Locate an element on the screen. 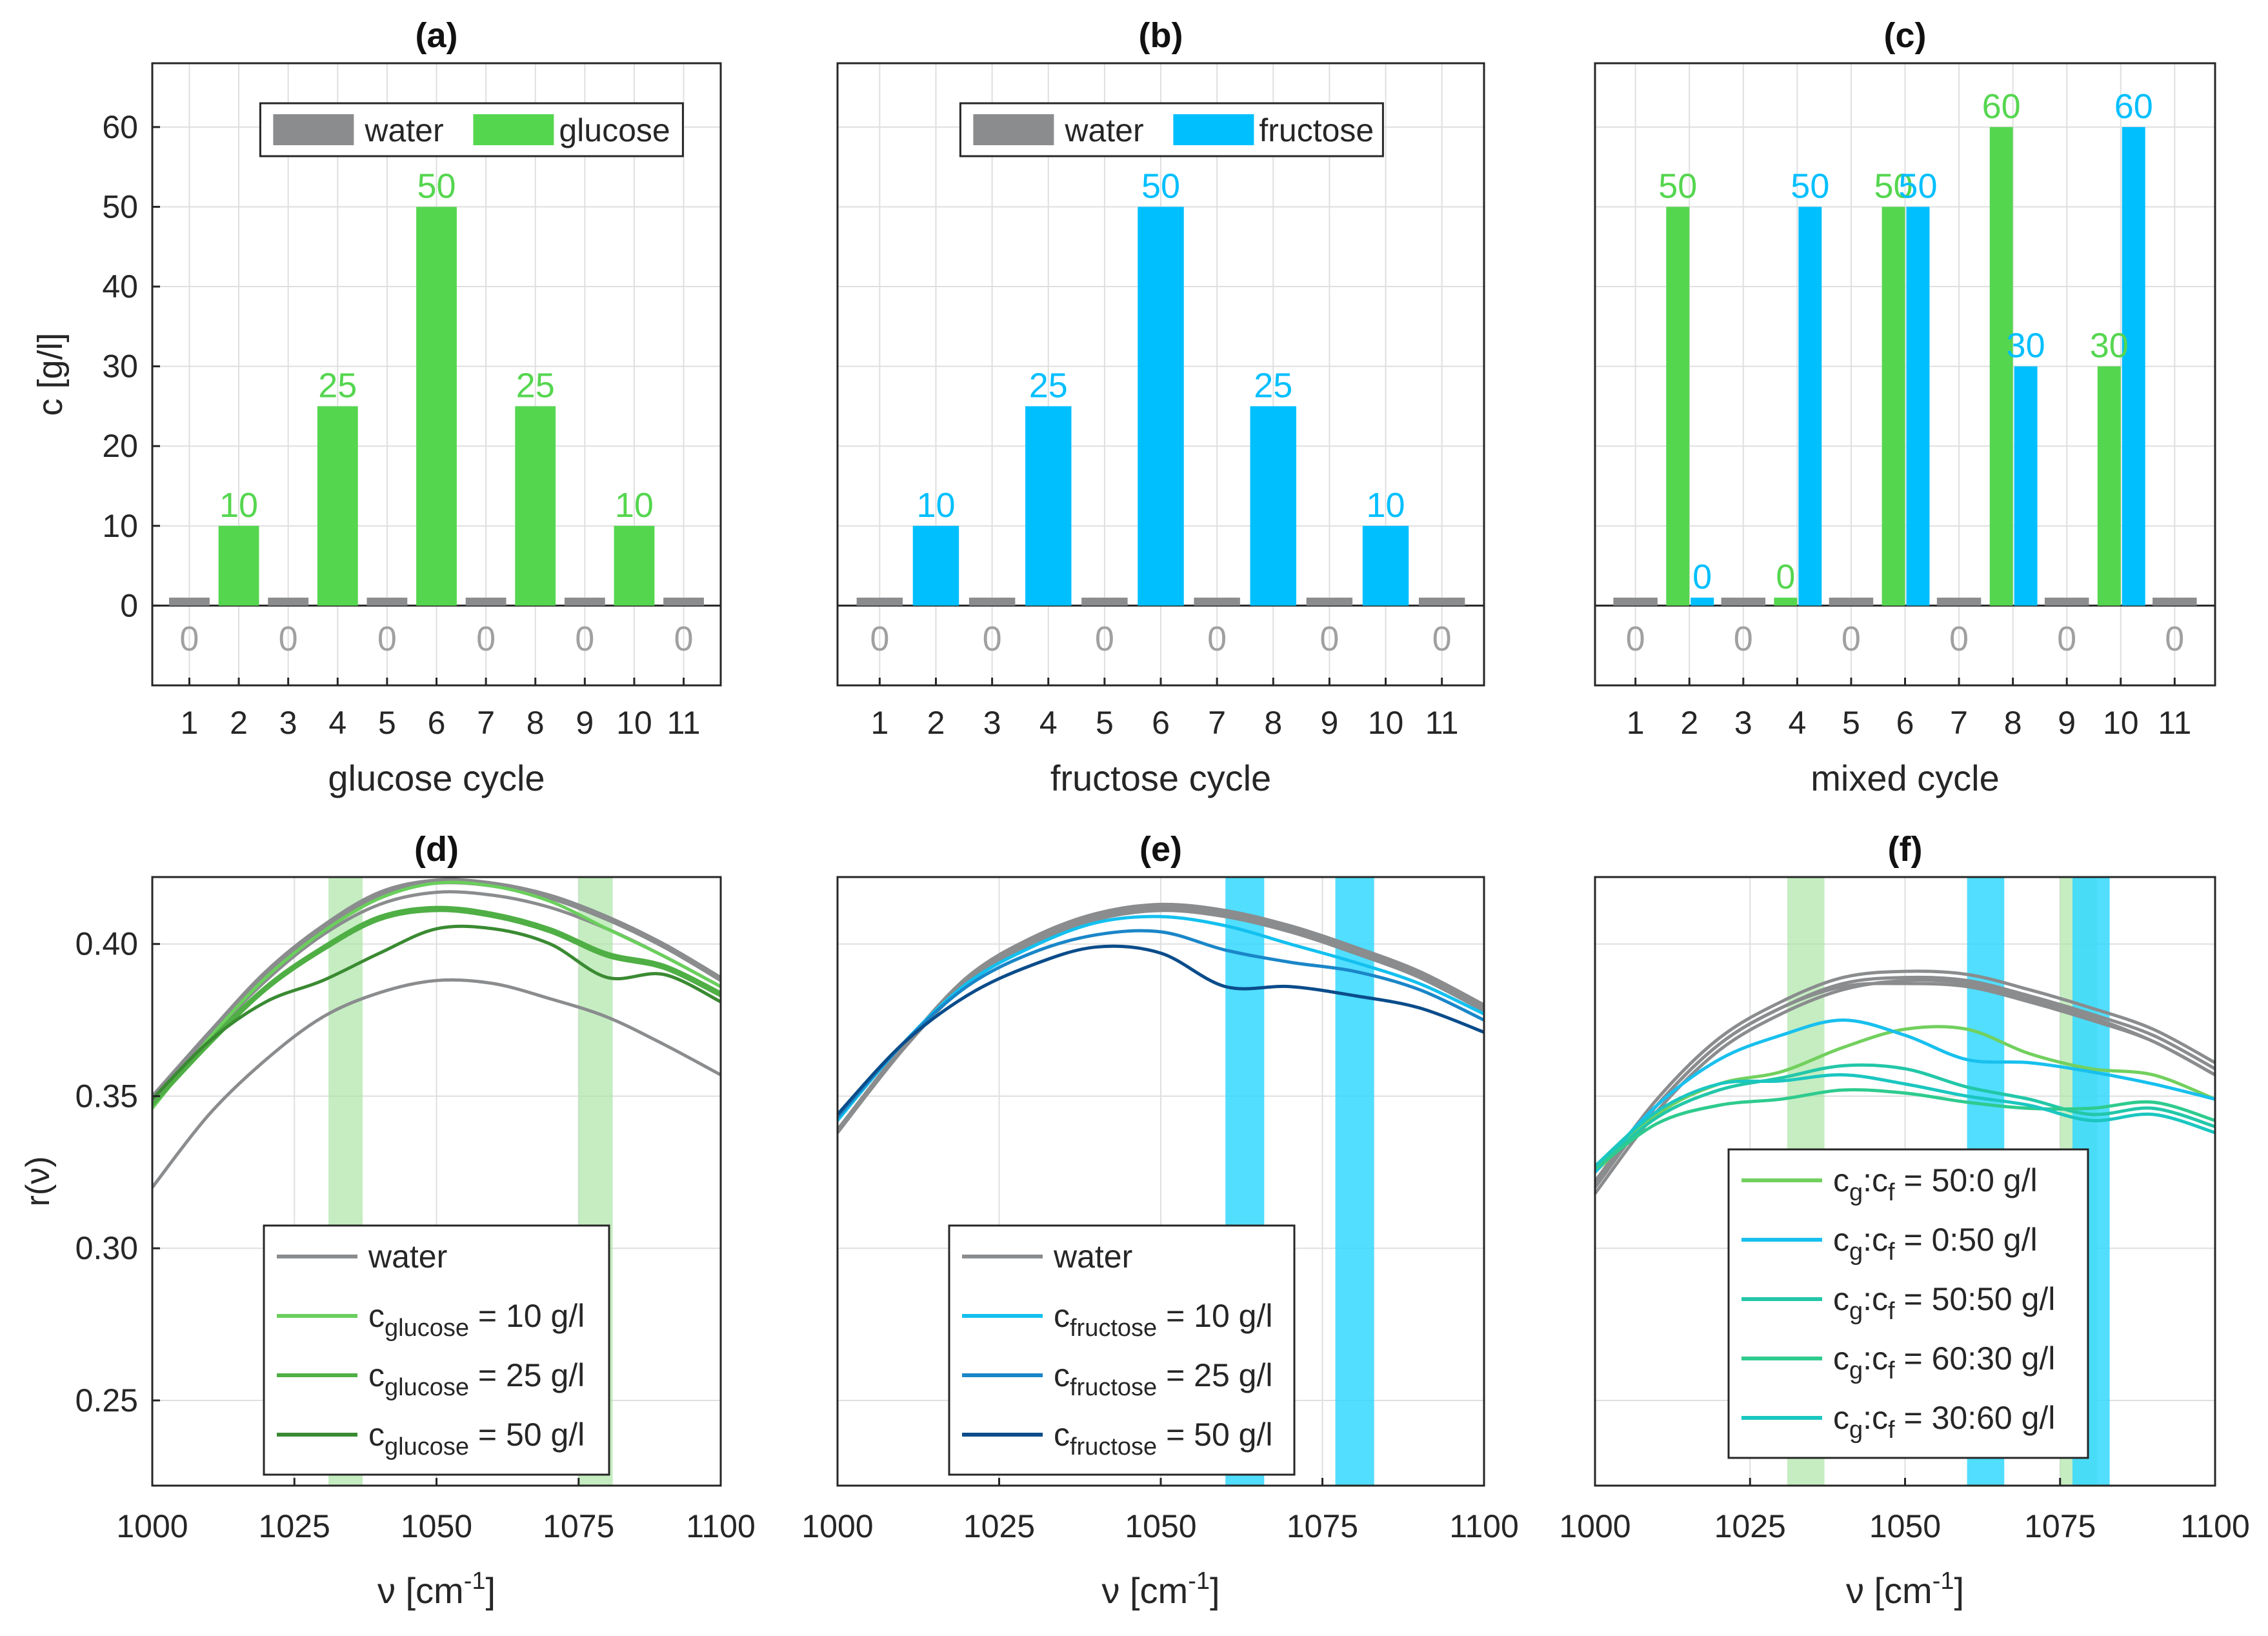  y-tick-label: 10 is located at coordinates (120, 526).